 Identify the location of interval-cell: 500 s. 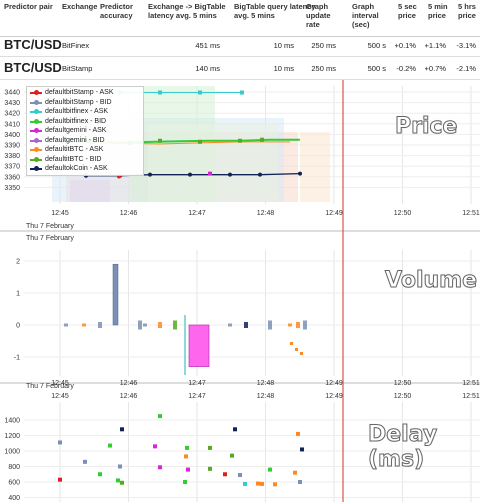
(376, 68).